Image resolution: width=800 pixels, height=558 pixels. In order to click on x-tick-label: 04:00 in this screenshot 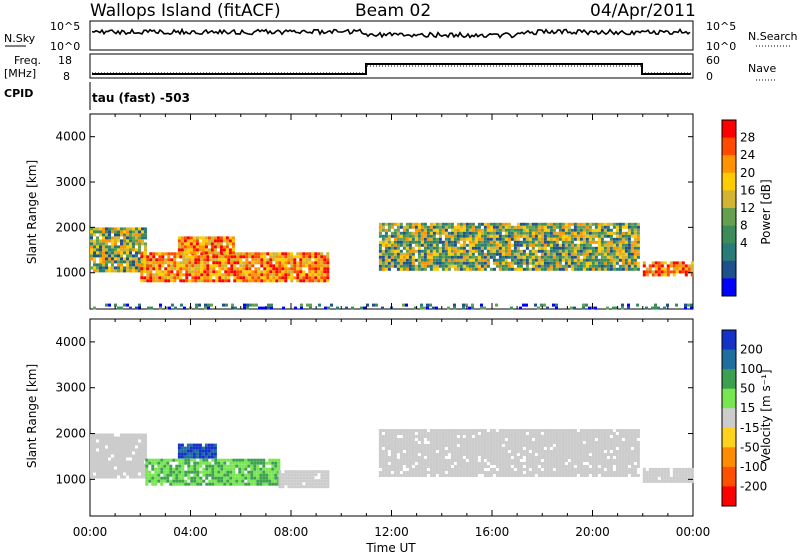, I will do `click(190, 532)`.